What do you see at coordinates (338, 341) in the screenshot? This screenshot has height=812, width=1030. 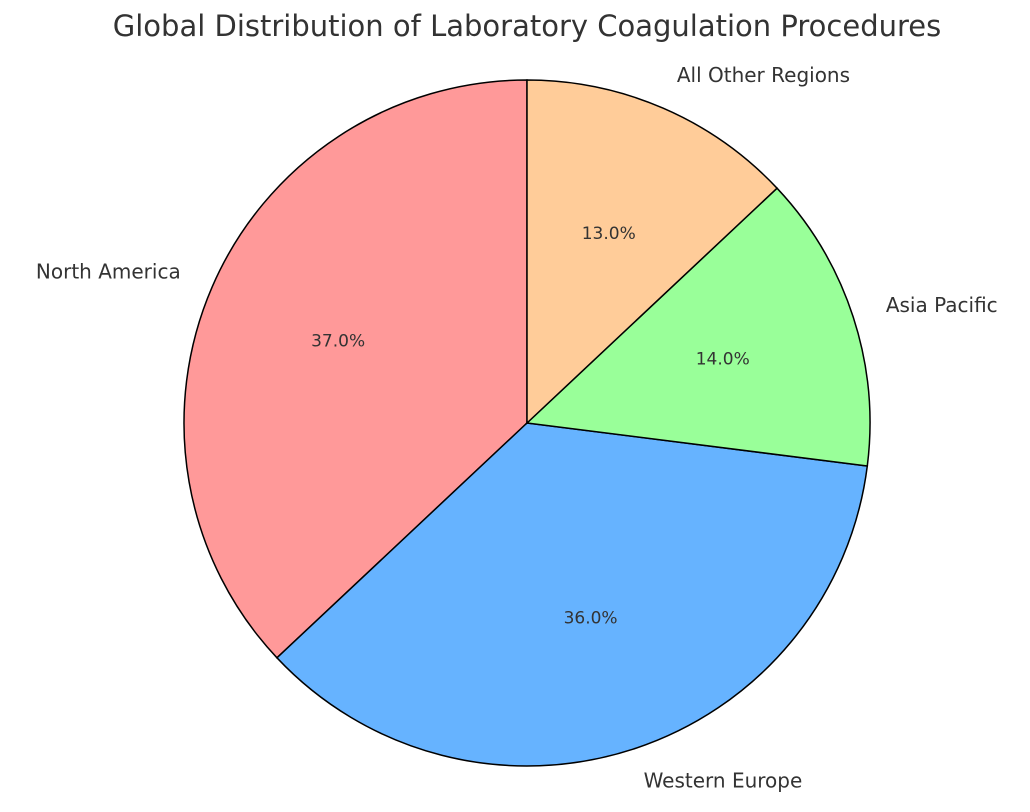 I see `value-label: 37.0%` at bounding box center [338, 341].